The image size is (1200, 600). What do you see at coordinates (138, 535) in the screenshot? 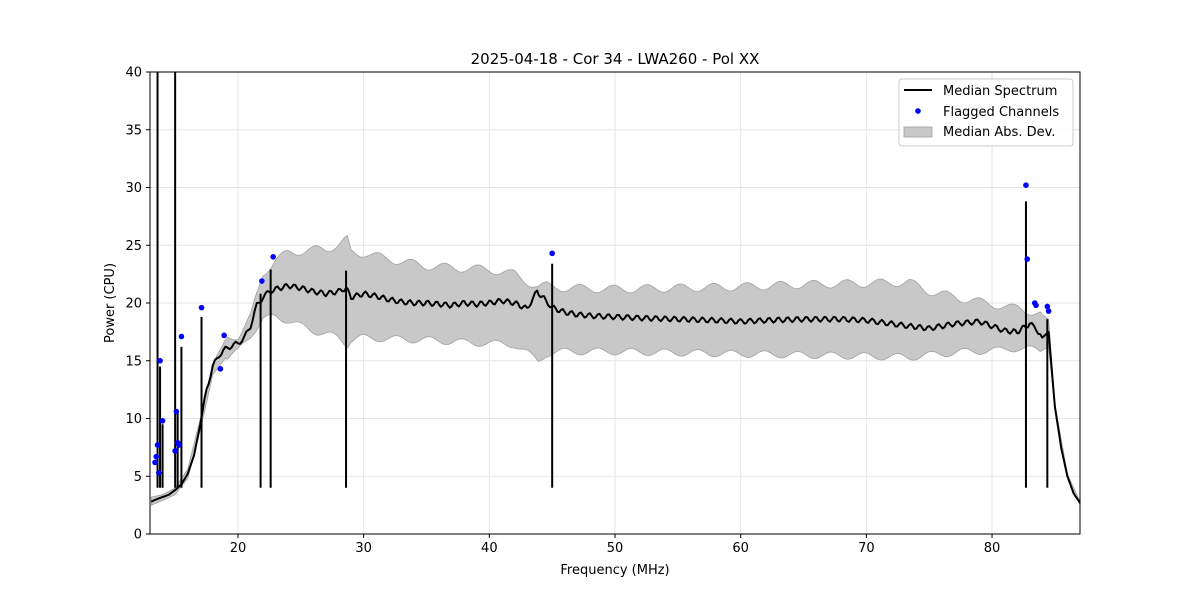
I see `y-tick-label: 0` at bounding box center [138, 535].